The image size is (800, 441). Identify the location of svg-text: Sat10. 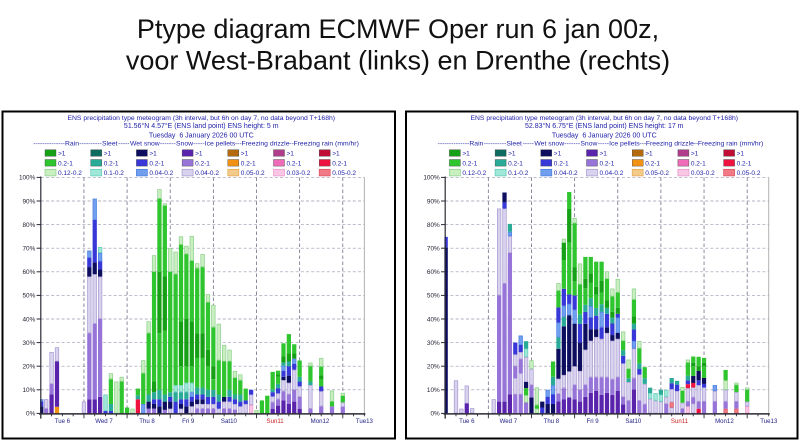
(229, 421).